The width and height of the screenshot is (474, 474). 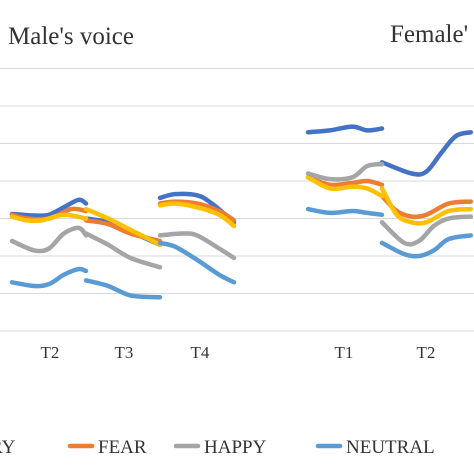 I want to click on x-tick-label-1: T3, so click(x=124, y=352).